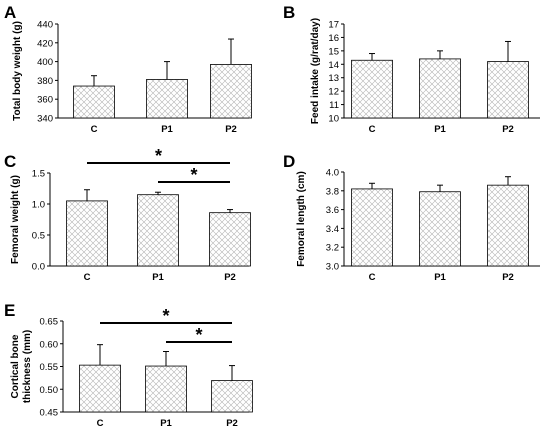  I want to click on y-tick-label: 3.2, so click(332, 248).